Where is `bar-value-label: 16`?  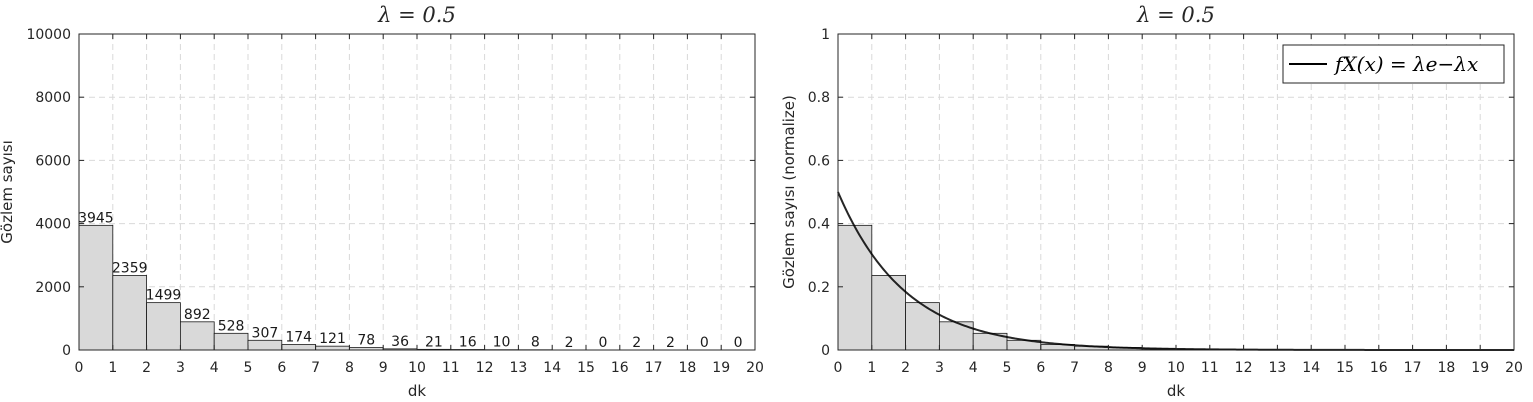
bar-value-label: 16 is located at coordinates (468, 342).